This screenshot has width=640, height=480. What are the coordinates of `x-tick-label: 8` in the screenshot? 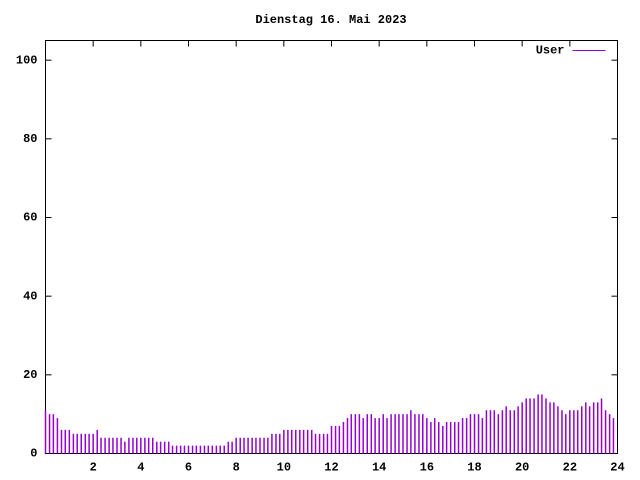 It's located at (236, 468).